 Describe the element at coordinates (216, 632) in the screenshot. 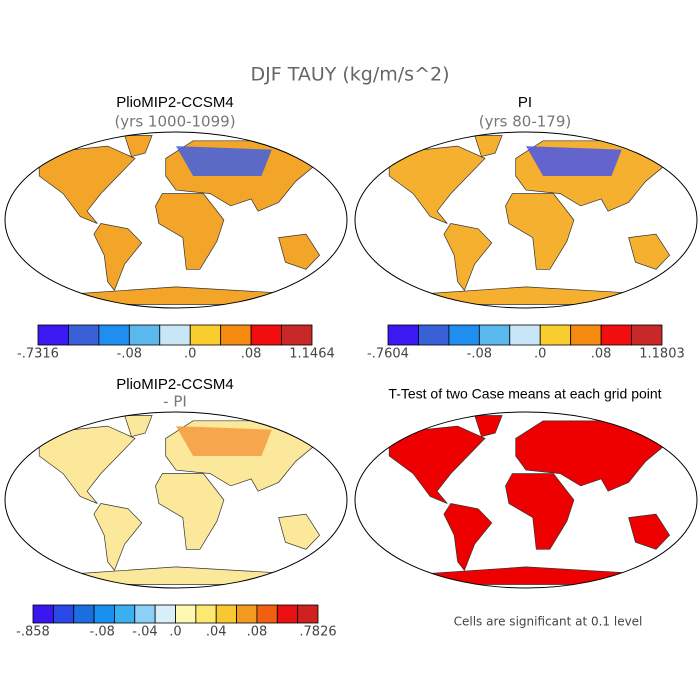

I see `colorbar-label: .04` at that location.